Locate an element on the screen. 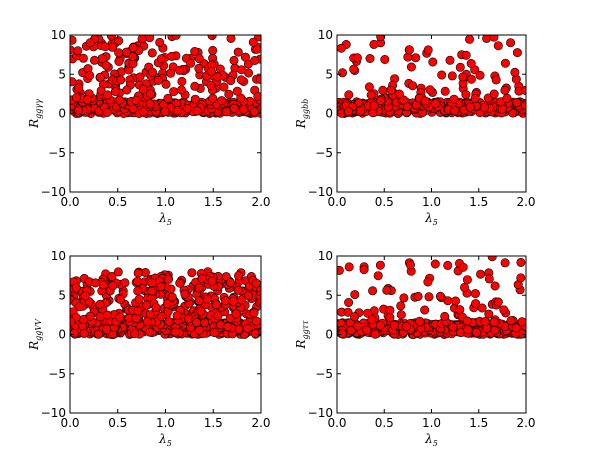 The image size is (598, 449). y-tick-label: −5 is located at coordinates (324, 374).